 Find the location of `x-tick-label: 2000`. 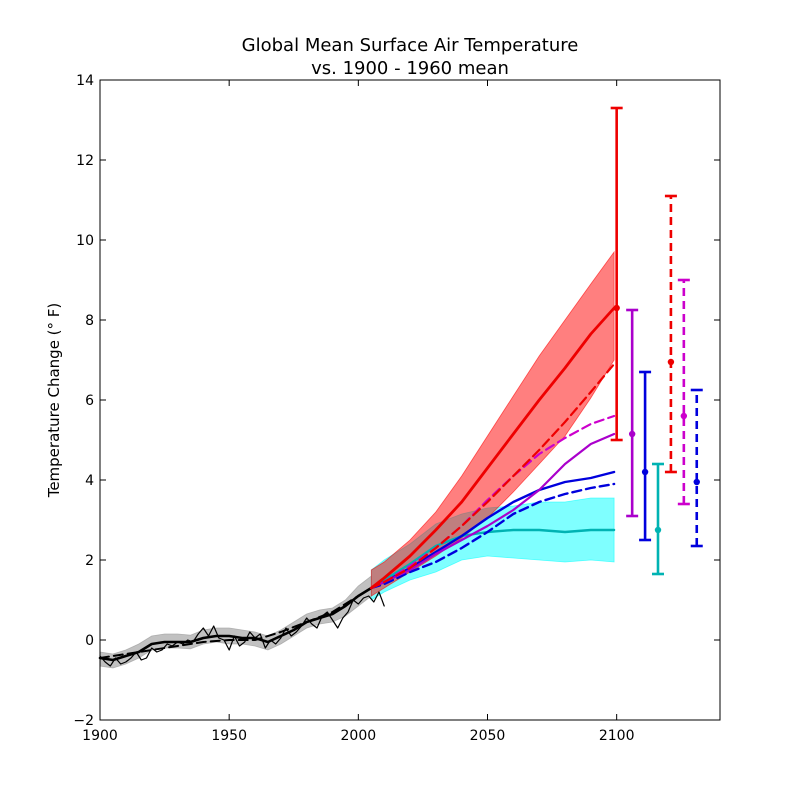

x-tick-label: 2000 is located at coordinates (359, 736).